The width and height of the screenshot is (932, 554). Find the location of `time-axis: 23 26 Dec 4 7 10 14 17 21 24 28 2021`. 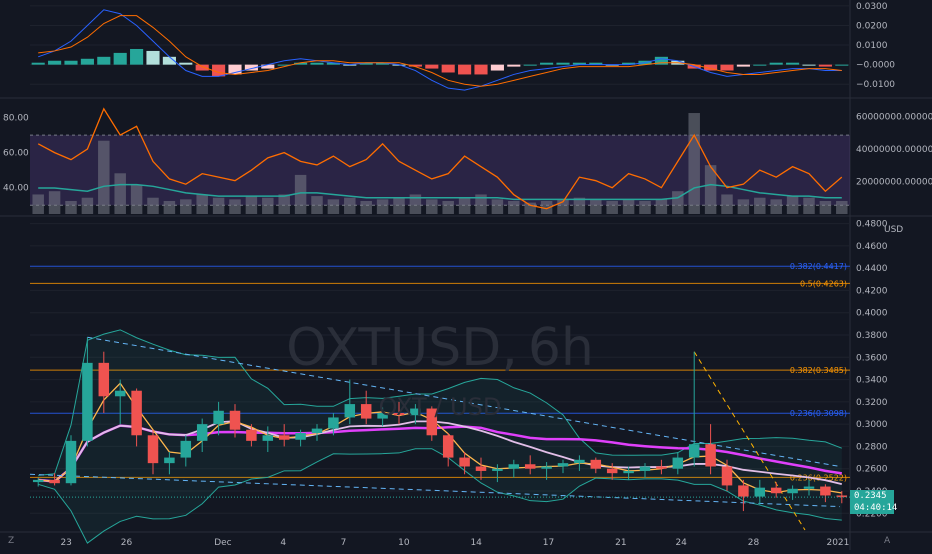

time-axis: 23 26 Dec 4 7 10 14 17 21 24 28 2021 is located at coordinates (454, 543).